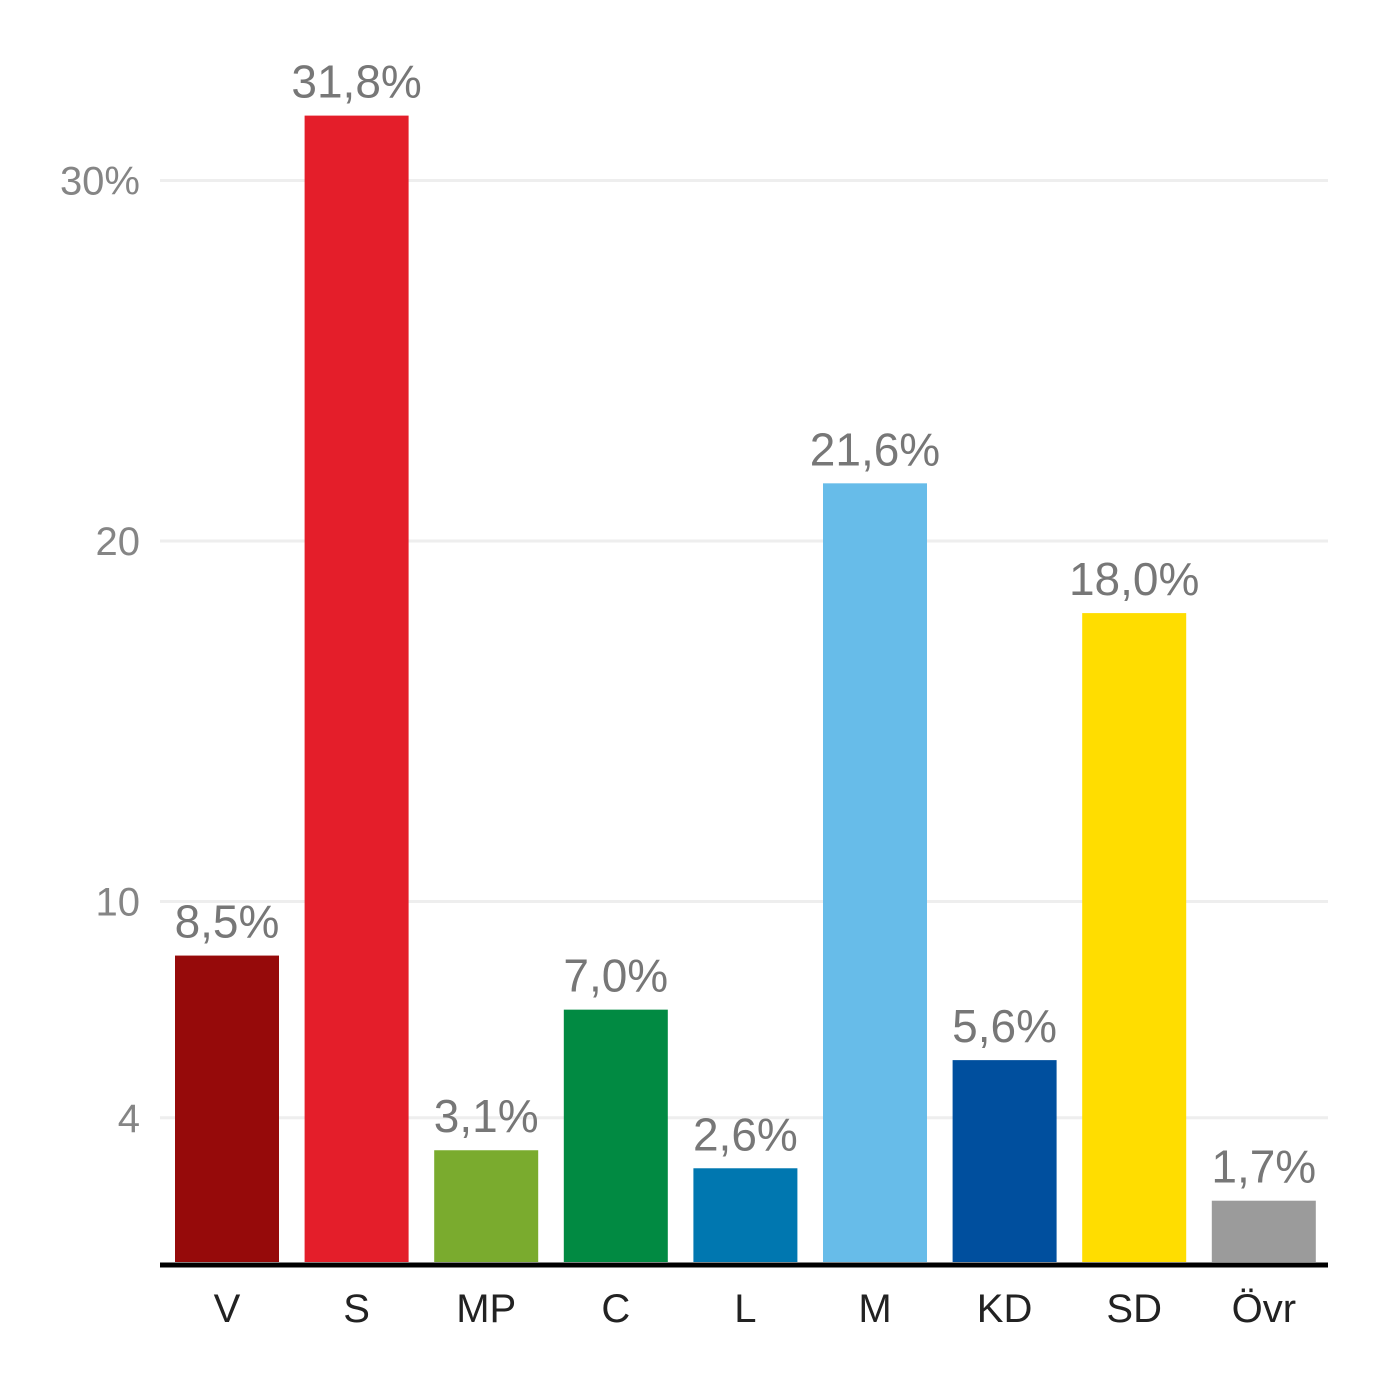 The image size is (1380, 1380). Describe the element at coordinates (1004, 1161) in the screenshot. I see `bar-kd` at that location.